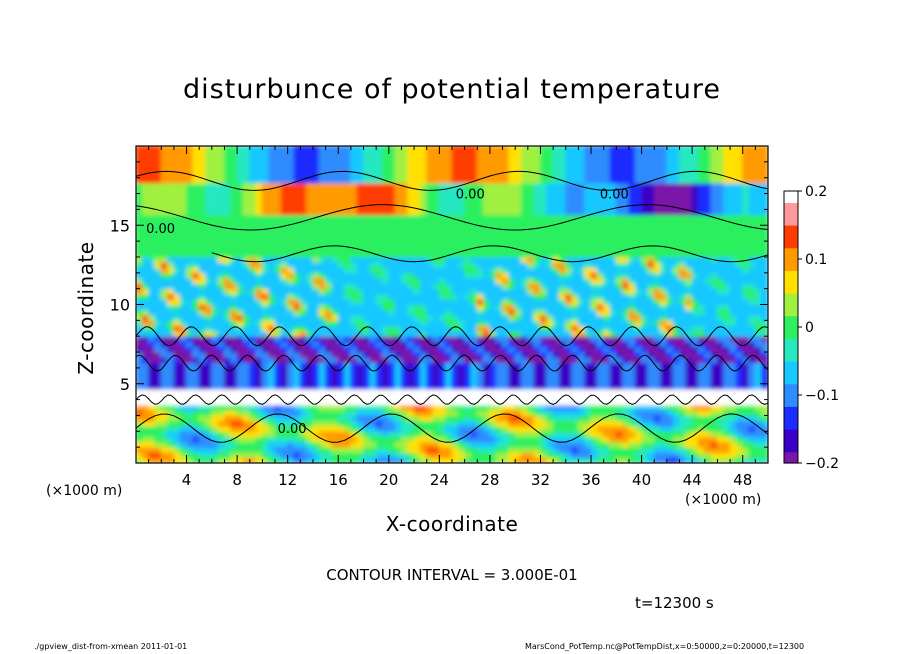 Image resolution: width=904 pixels, height=654 pixels. I want to click on colorbar: 0.2 0.1 0 −0.1 −0.2, so click(811, 328).